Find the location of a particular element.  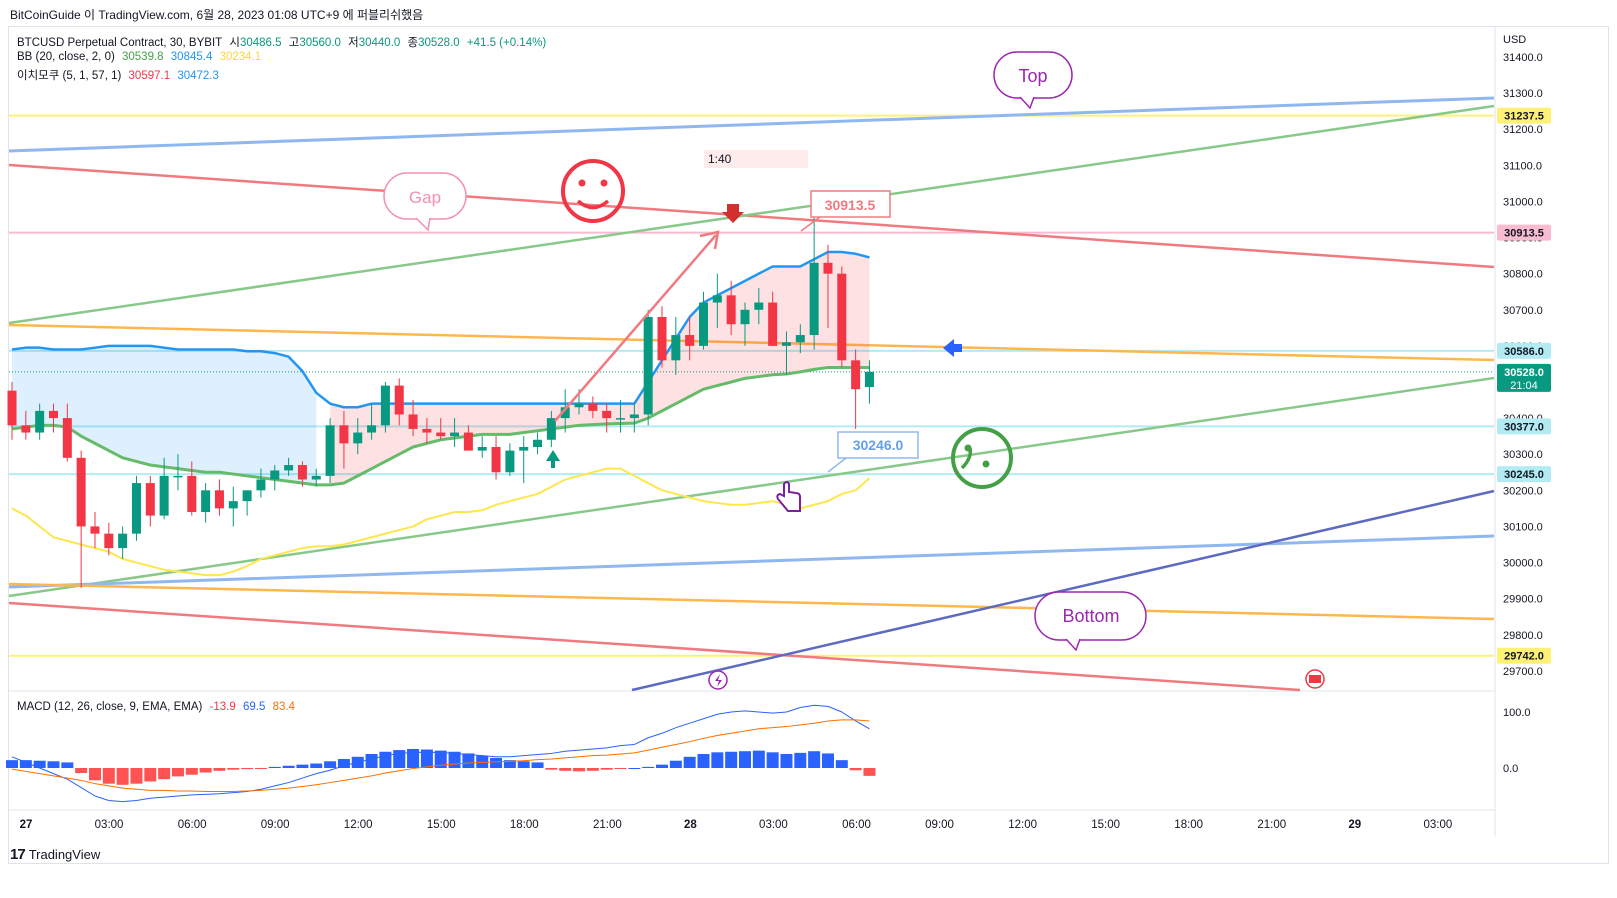

bottom-callout-tail is located at coordinates (1073, 645).